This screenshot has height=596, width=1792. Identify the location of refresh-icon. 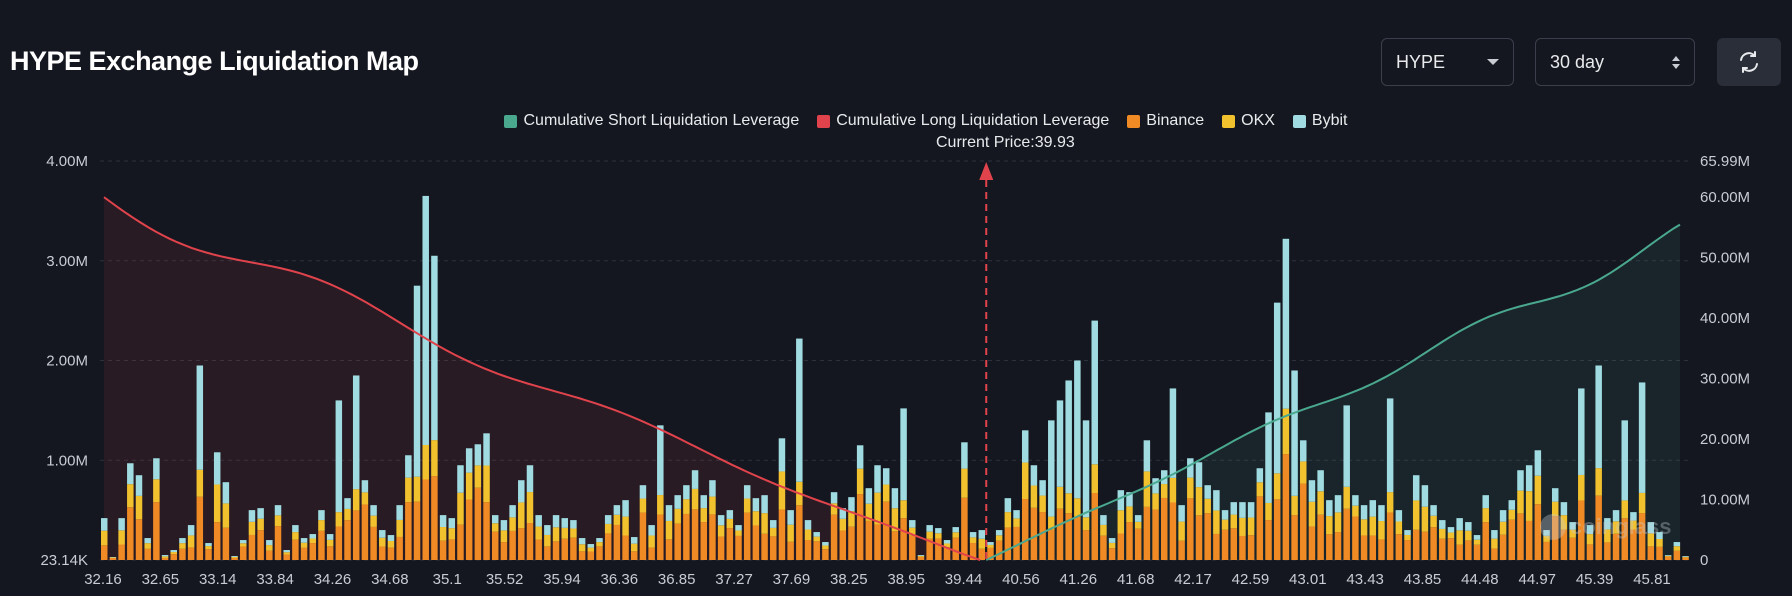
(1749, 62).